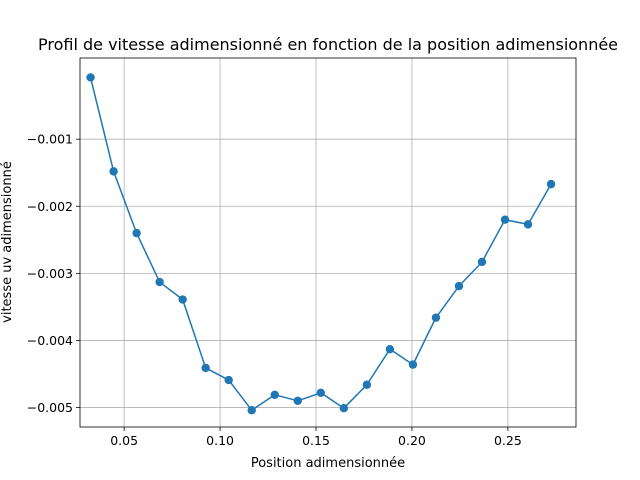 Image resolution: width=640 pixels, height=480 pixels. What do you see at coordinates (50, 206) in the screenshot?
I see `y-tick-label: −0.002` at bounding box center [50, 206].